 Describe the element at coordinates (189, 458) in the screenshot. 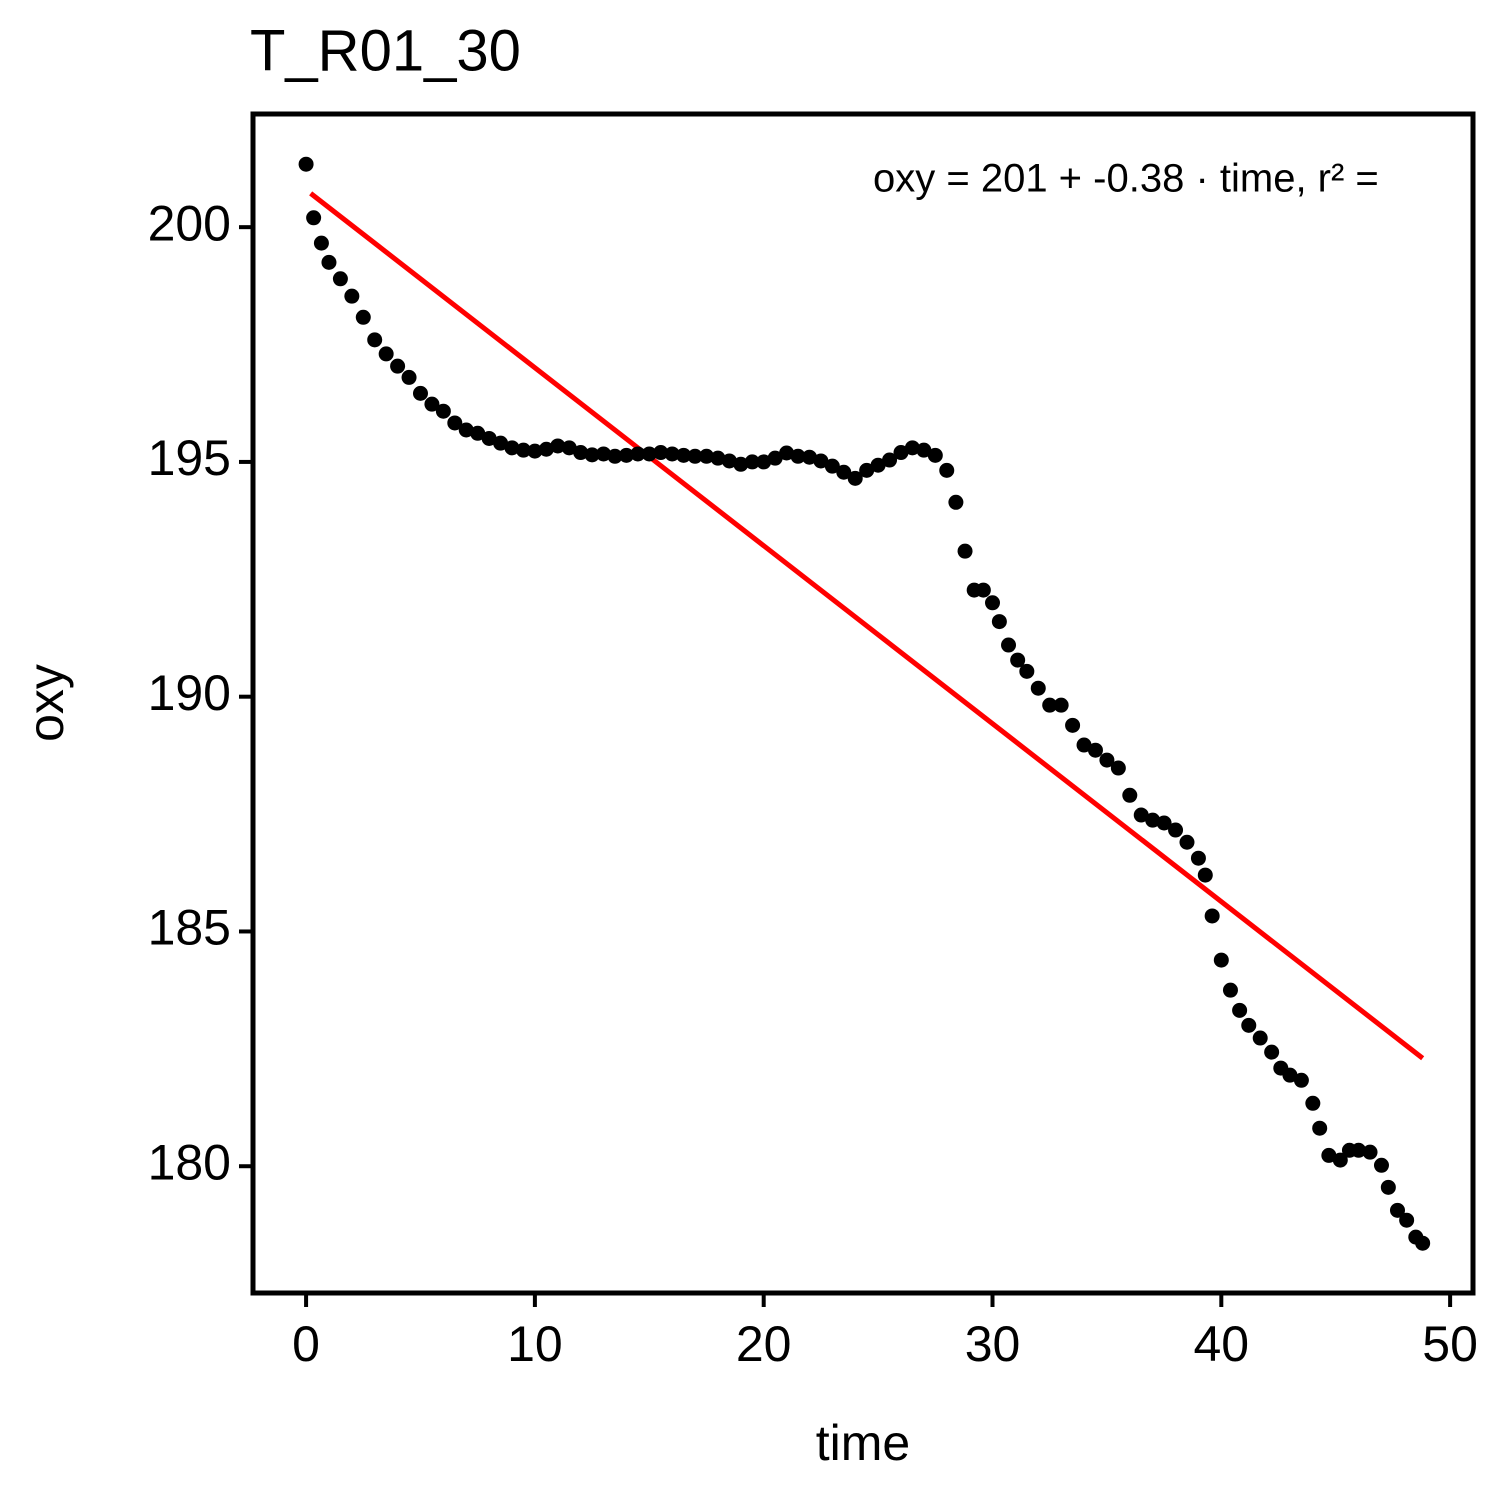

I see `y-tick-label: 195` at that location.